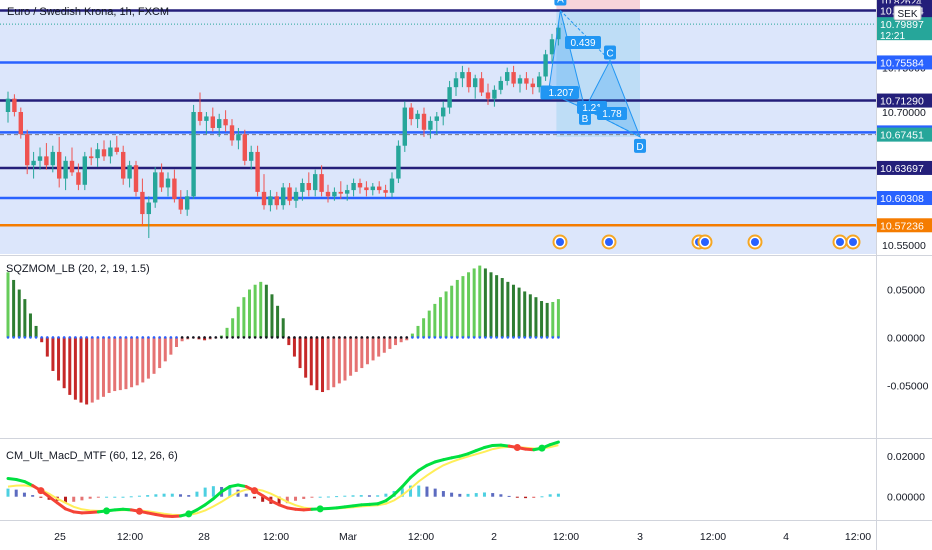 This screenshot has width=932, height=550. What do you see at coordinates (585, 117) in the screenshot?
I see `pattern-point-b: B` at bounding box center [585, 117].